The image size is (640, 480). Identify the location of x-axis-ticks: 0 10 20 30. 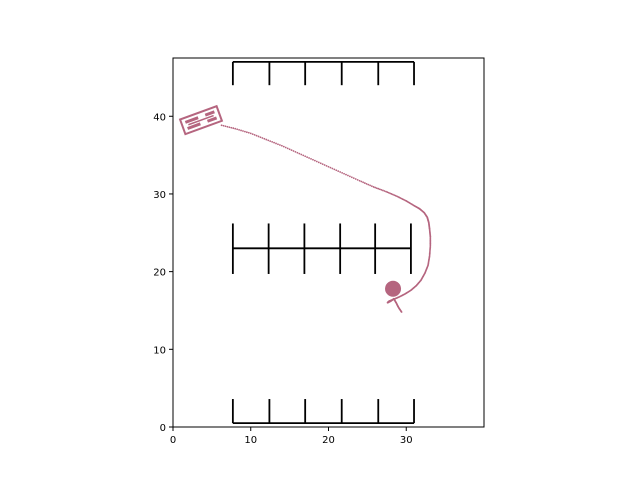
(291, 436).